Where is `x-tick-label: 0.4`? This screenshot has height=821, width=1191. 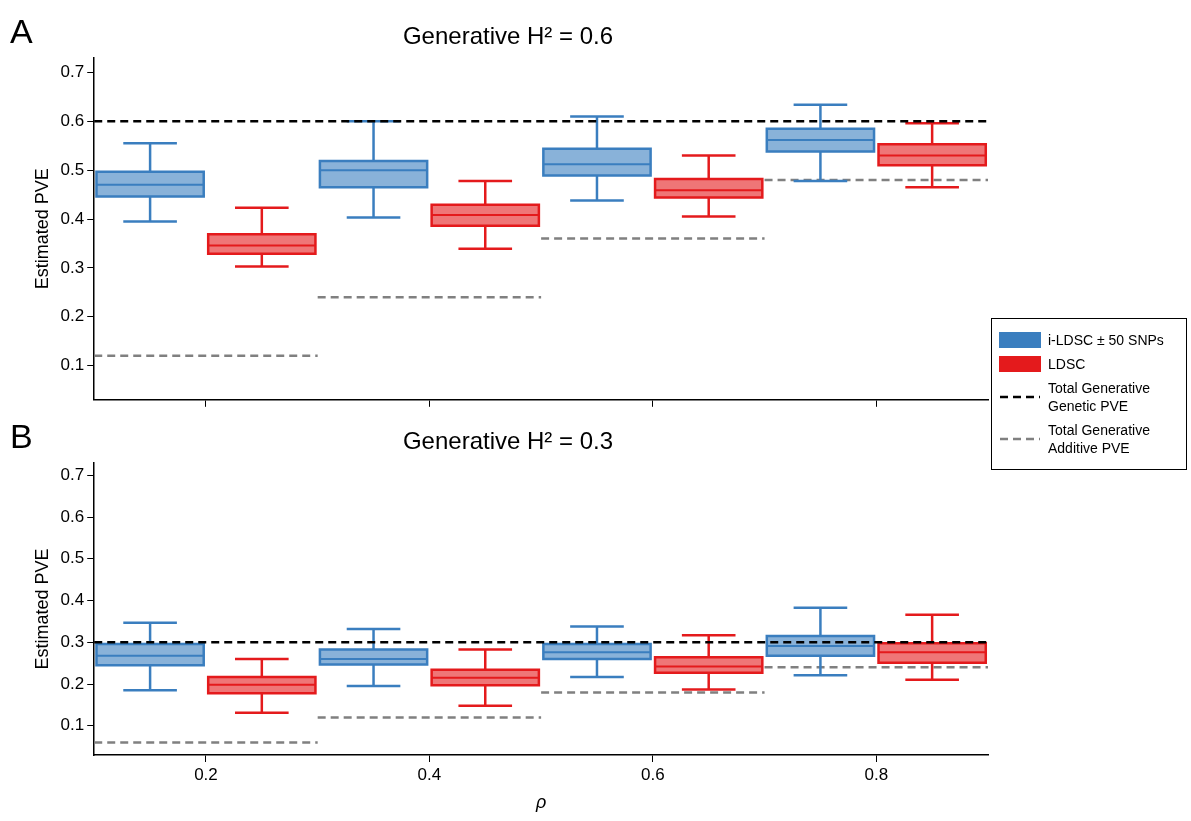 x-tick-label: 0.4 is located at coordinates (429, 774).